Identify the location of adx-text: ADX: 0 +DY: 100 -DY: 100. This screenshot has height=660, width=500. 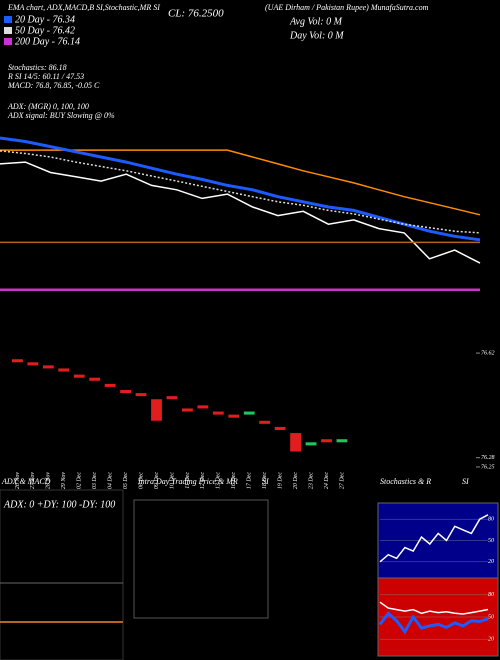
(59, 504).